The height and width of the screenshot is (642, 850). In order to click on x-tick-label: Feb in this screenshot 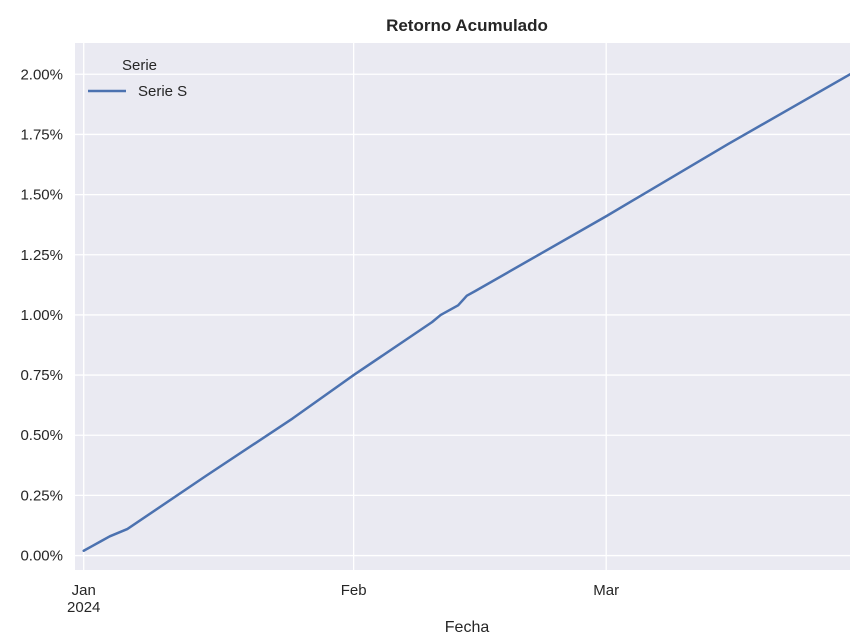, I will do `click(354, 590)`.